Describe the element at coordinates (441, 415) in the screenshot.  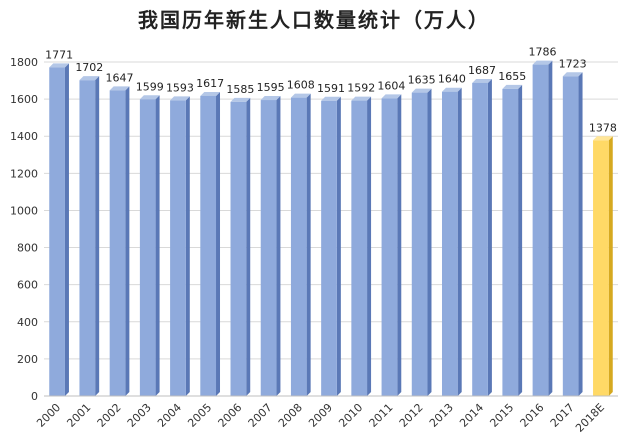
I see `x-tick-label: 2013` at that location.